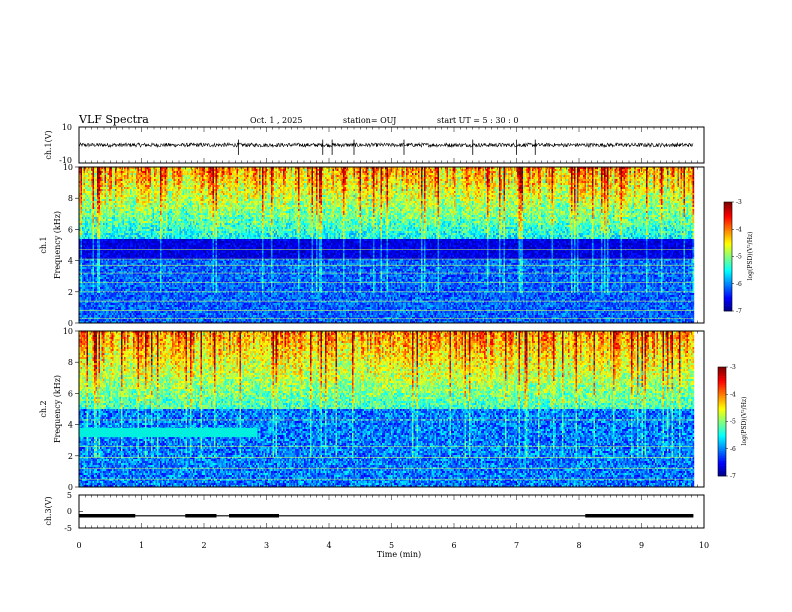  What do you see at coordinates (67, 127) in the screenshot?
I see `ch1-ytick-10: 10` at bounding box center [67, 127].